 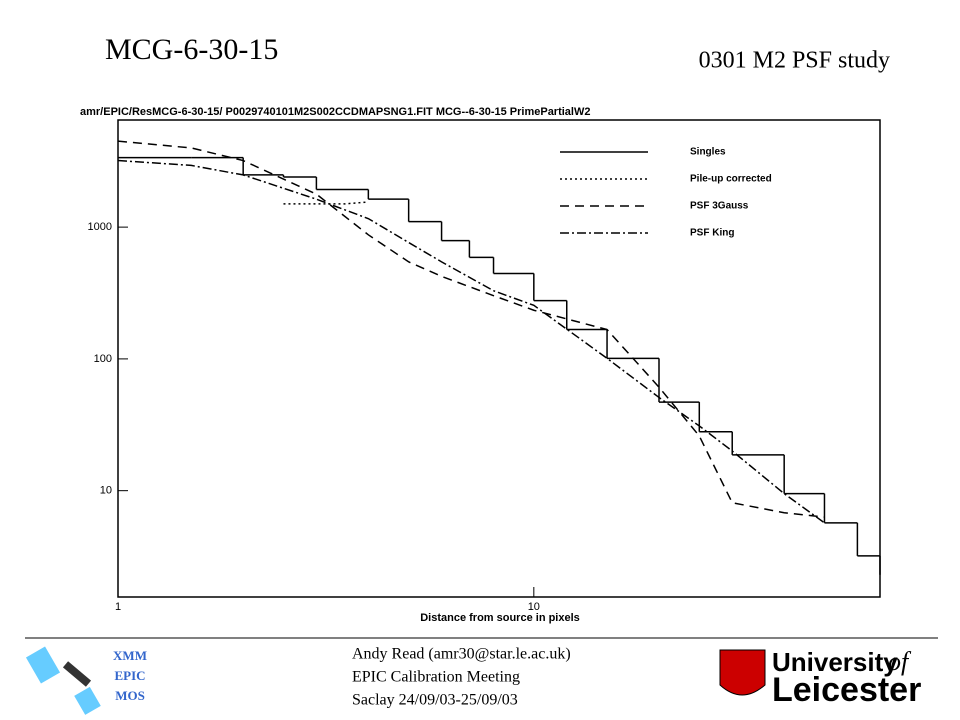 What do you see at coordinates (846, 690) in the screenshot?
I see `university-name: Leicester` at bounding box center [846, 690].